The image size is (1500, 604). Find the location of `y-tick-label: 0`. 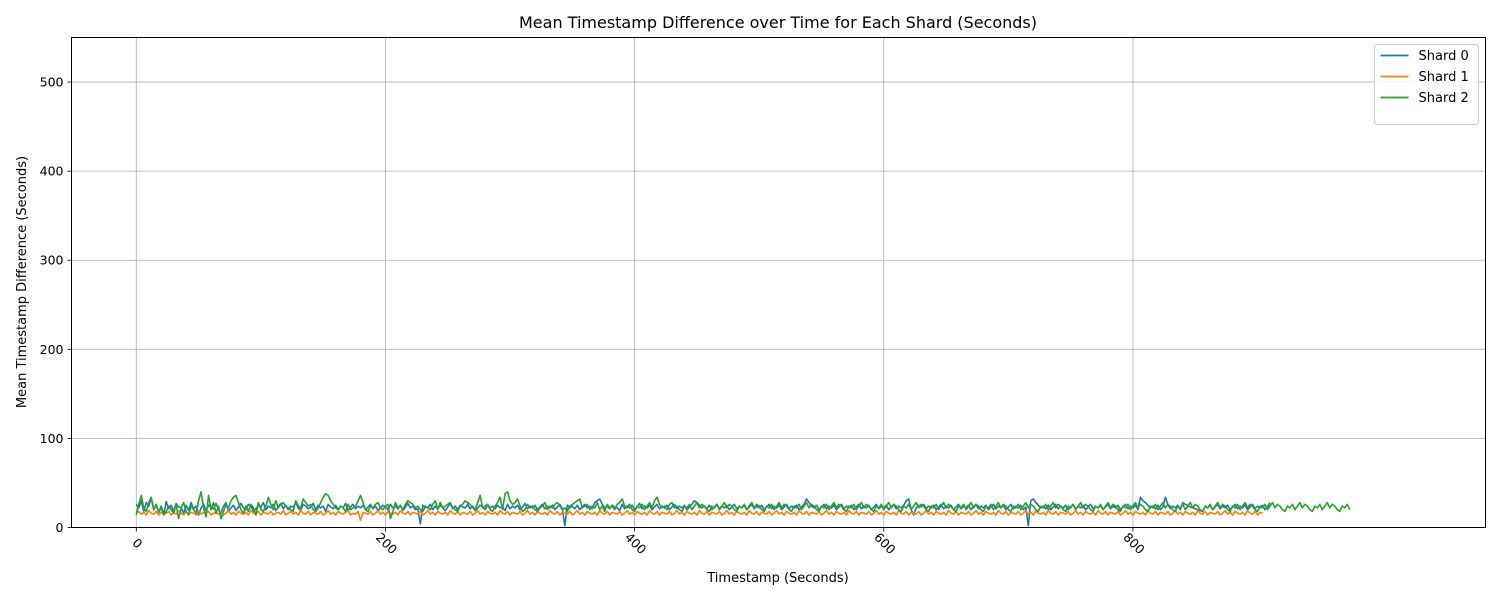

y-tick-label: 0 is located at coordinates (60, 527).